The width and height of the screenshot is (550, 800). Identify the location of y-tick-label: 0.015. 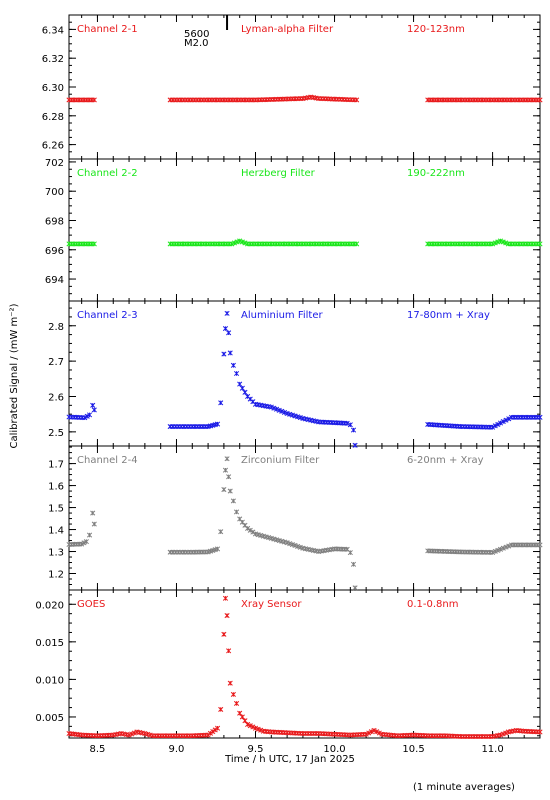
(49, 643).